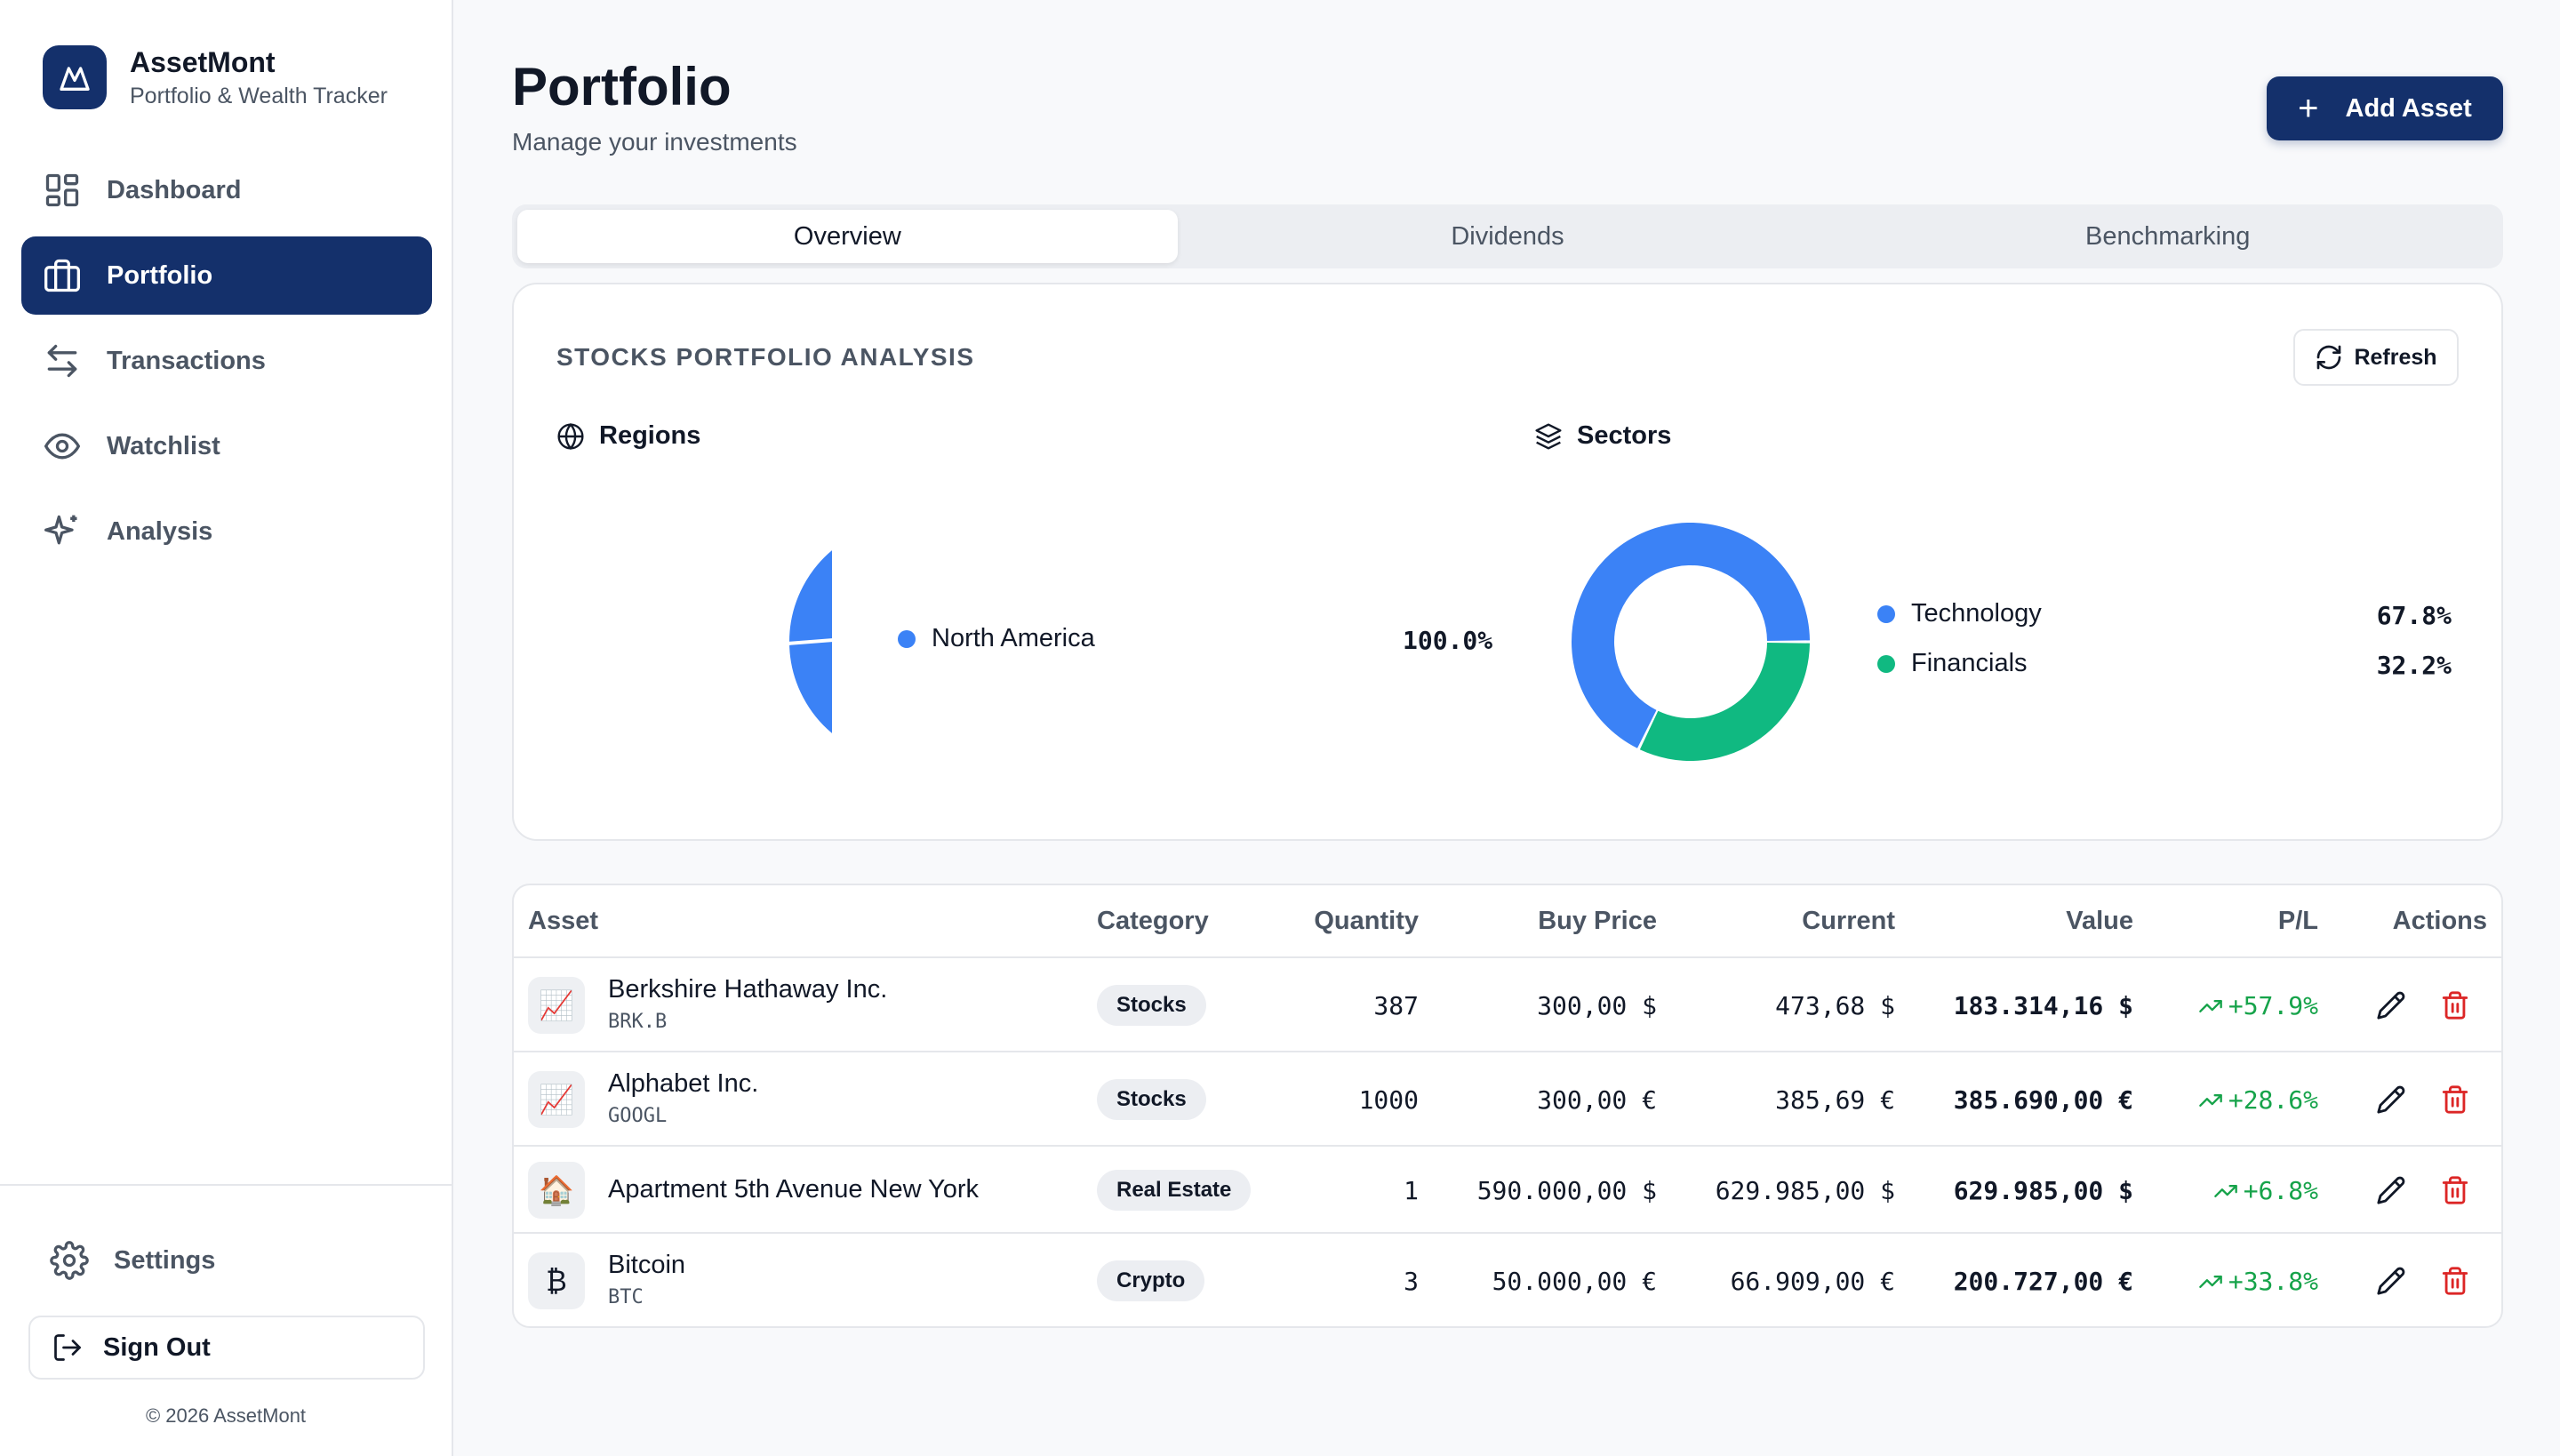 Image resolution: width=2560 pixels, height=1456 pixels. I want to click on sidebar-item-watchlist: Watchlist, so click(226, 446).